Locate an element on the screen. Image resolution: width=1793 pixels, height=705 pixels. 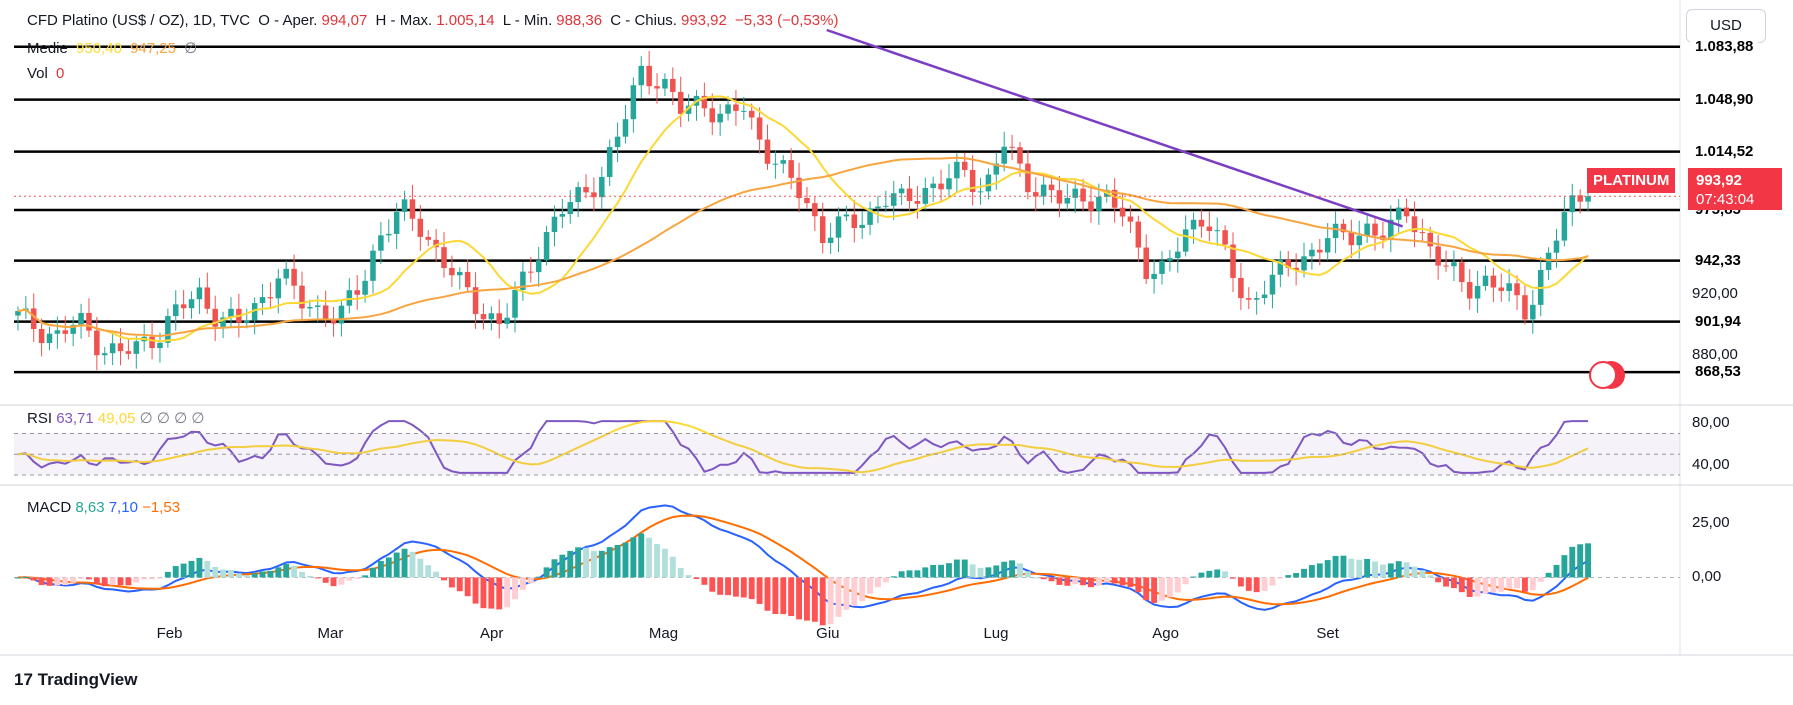
volume-legend: Vol 0 is located at coordinates (47, 73).